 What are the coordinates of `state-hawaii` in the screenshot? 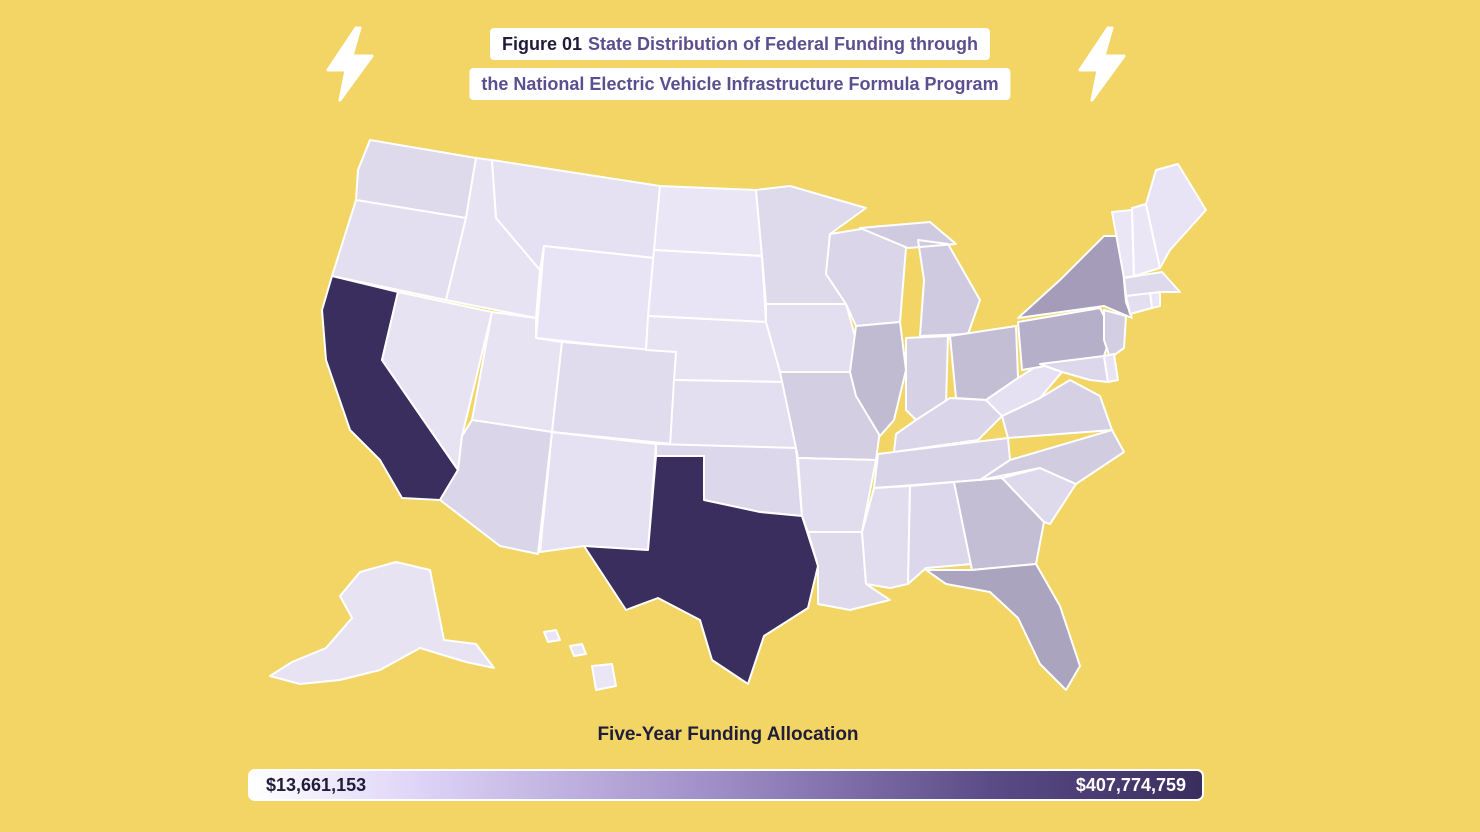 It's located at (580, 660).